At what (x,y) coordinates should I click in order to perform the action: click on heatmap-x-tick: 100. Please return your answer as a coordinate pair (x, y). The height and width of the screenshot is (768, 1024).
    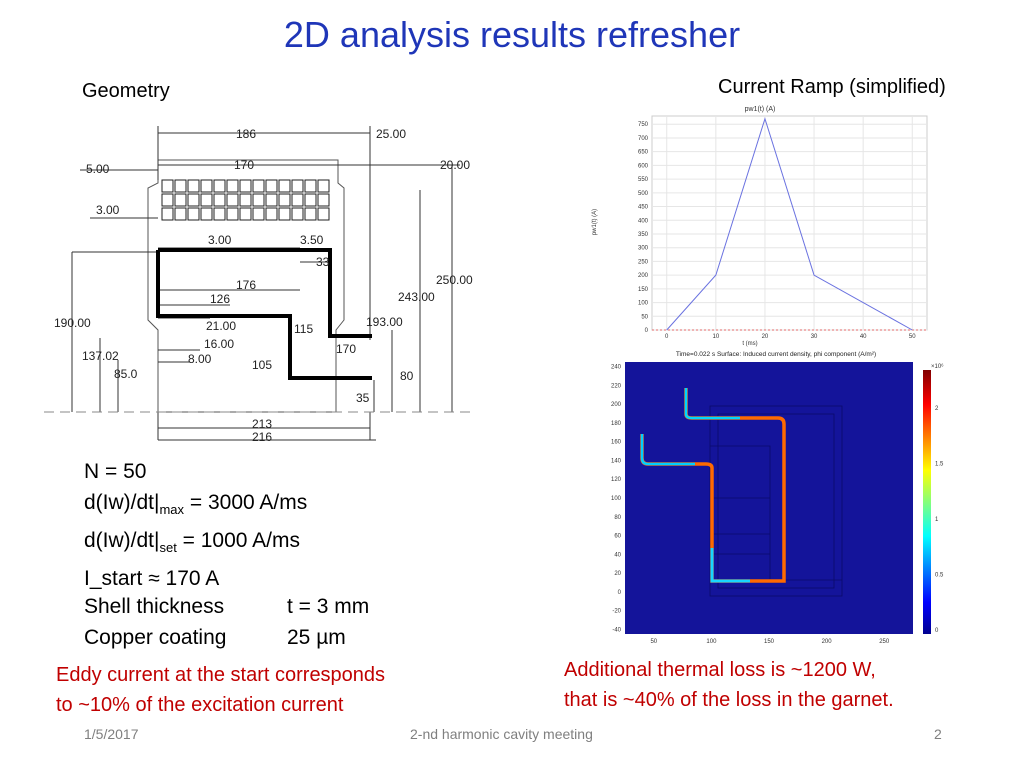
    Looking at the image, I should click on (711, 641).